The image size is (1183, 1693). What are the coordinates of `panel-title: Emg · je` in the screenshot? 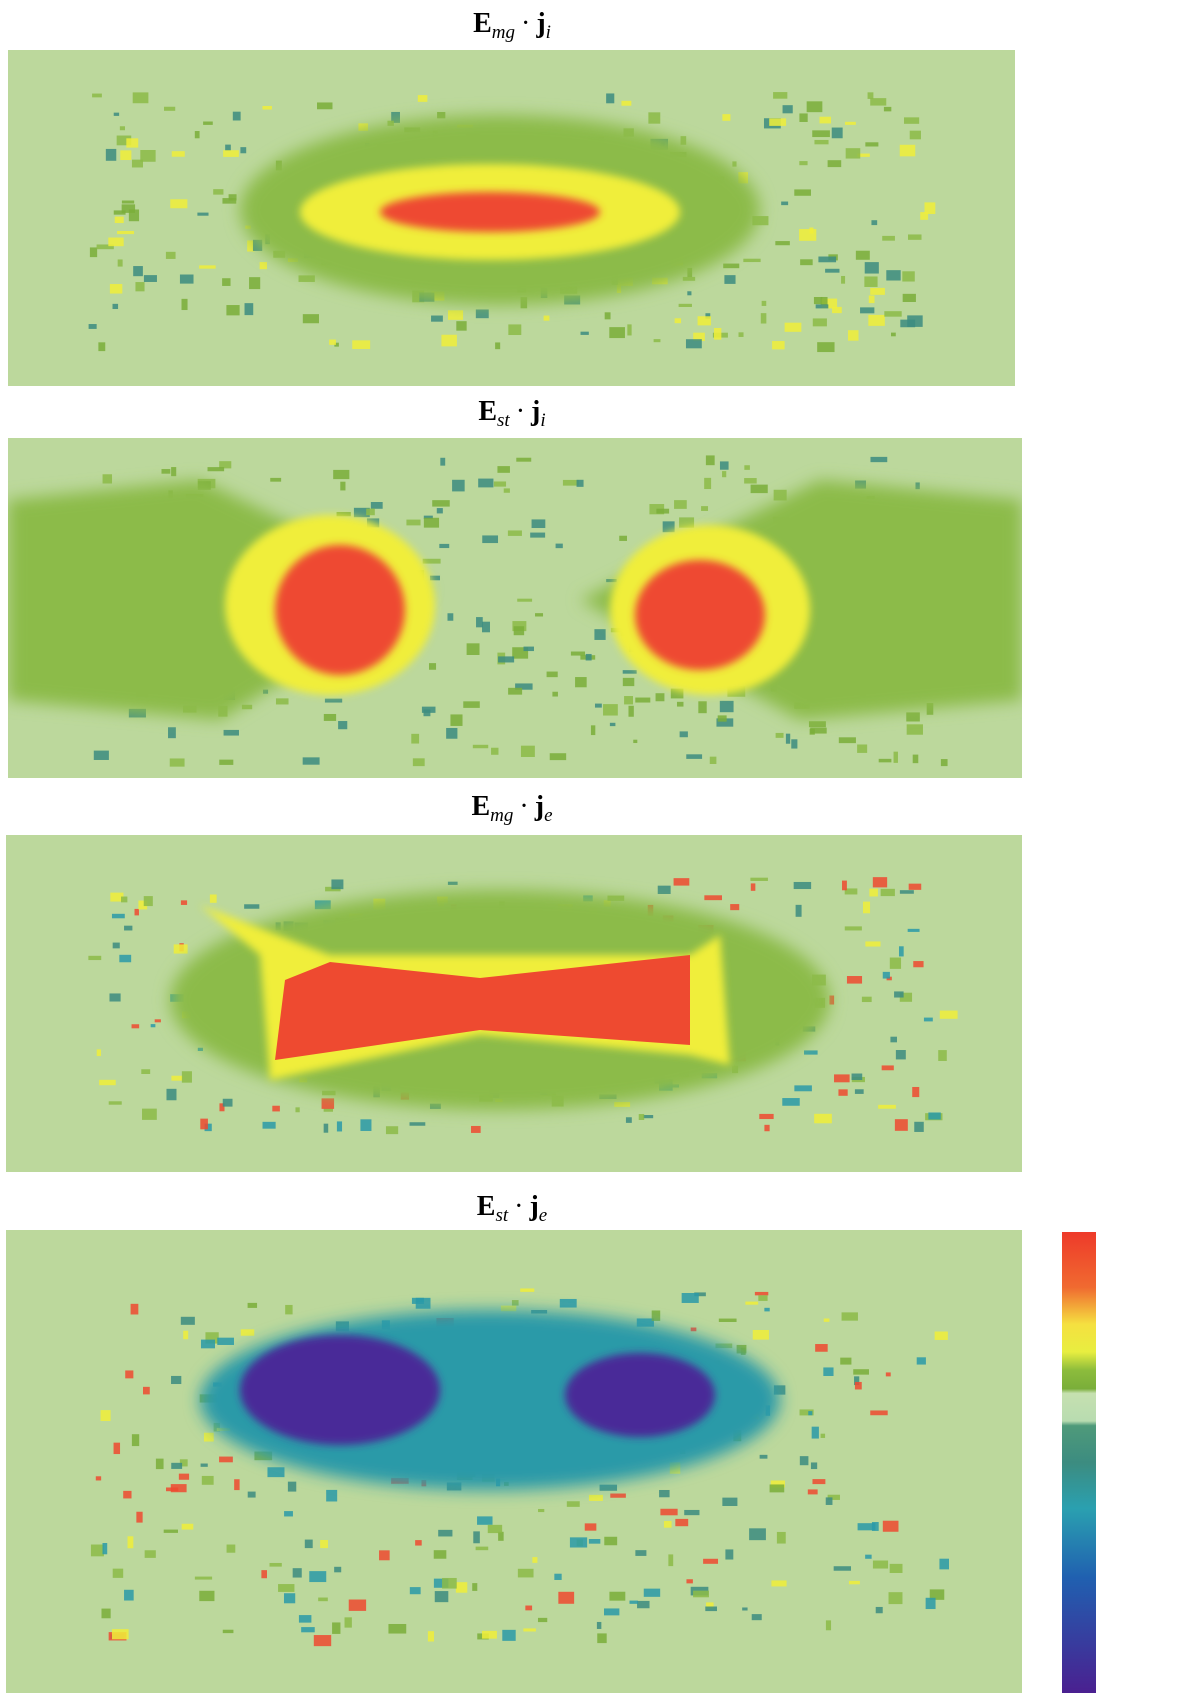 It's located at (511, 808).